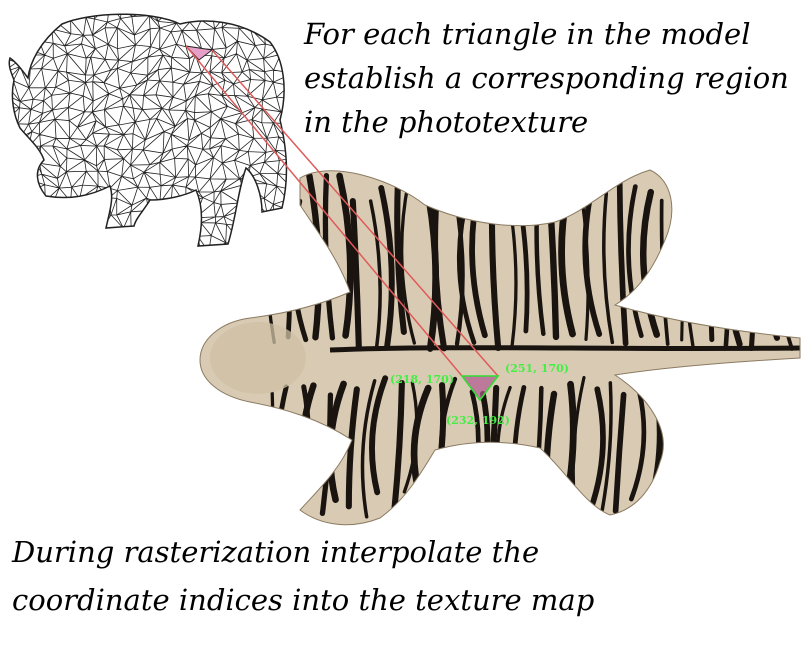  I want to click on top-caption-line-1: For each triangle in the model, so click(527, 34).